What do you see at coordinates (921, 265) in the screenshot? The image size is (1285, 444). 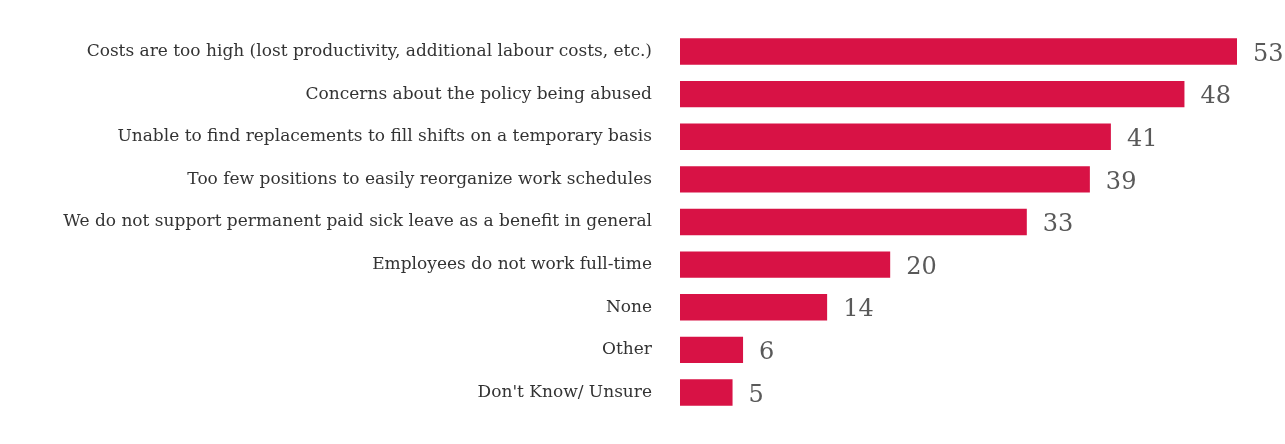 I see `data-label: 20` at bounding box center [921, 265].